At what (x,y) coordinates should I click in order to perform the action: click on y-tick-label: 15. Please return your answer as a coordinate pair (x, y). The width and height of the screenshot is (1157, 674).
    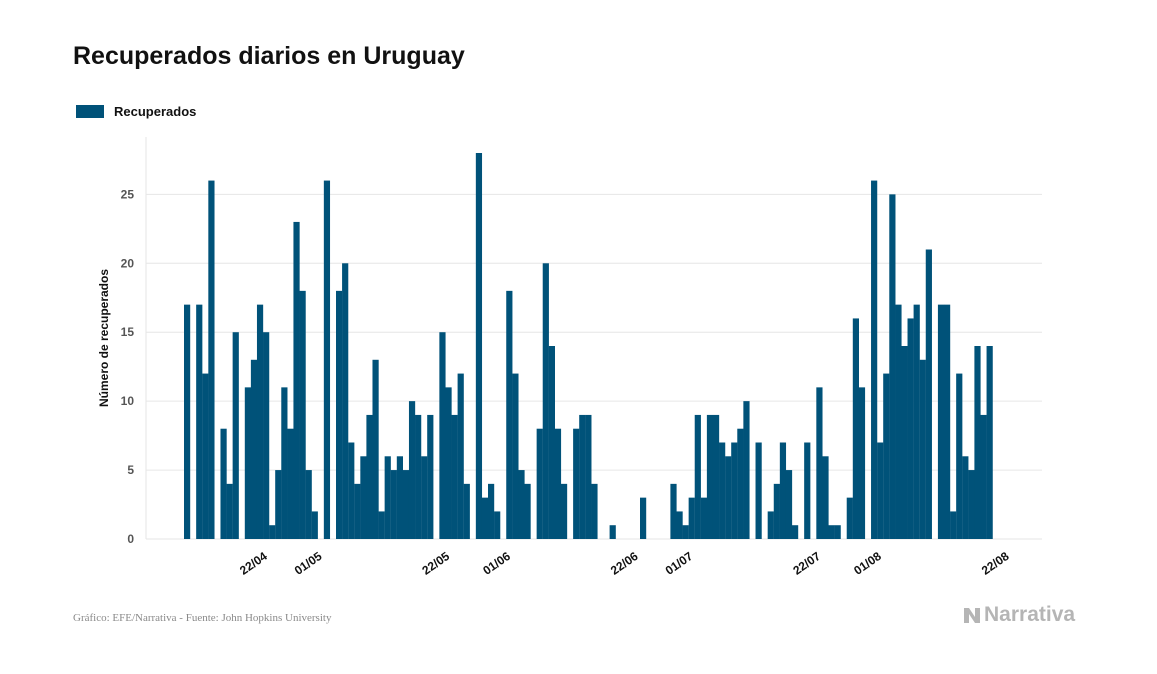
    Looking at the image, I should click on (128, 332).